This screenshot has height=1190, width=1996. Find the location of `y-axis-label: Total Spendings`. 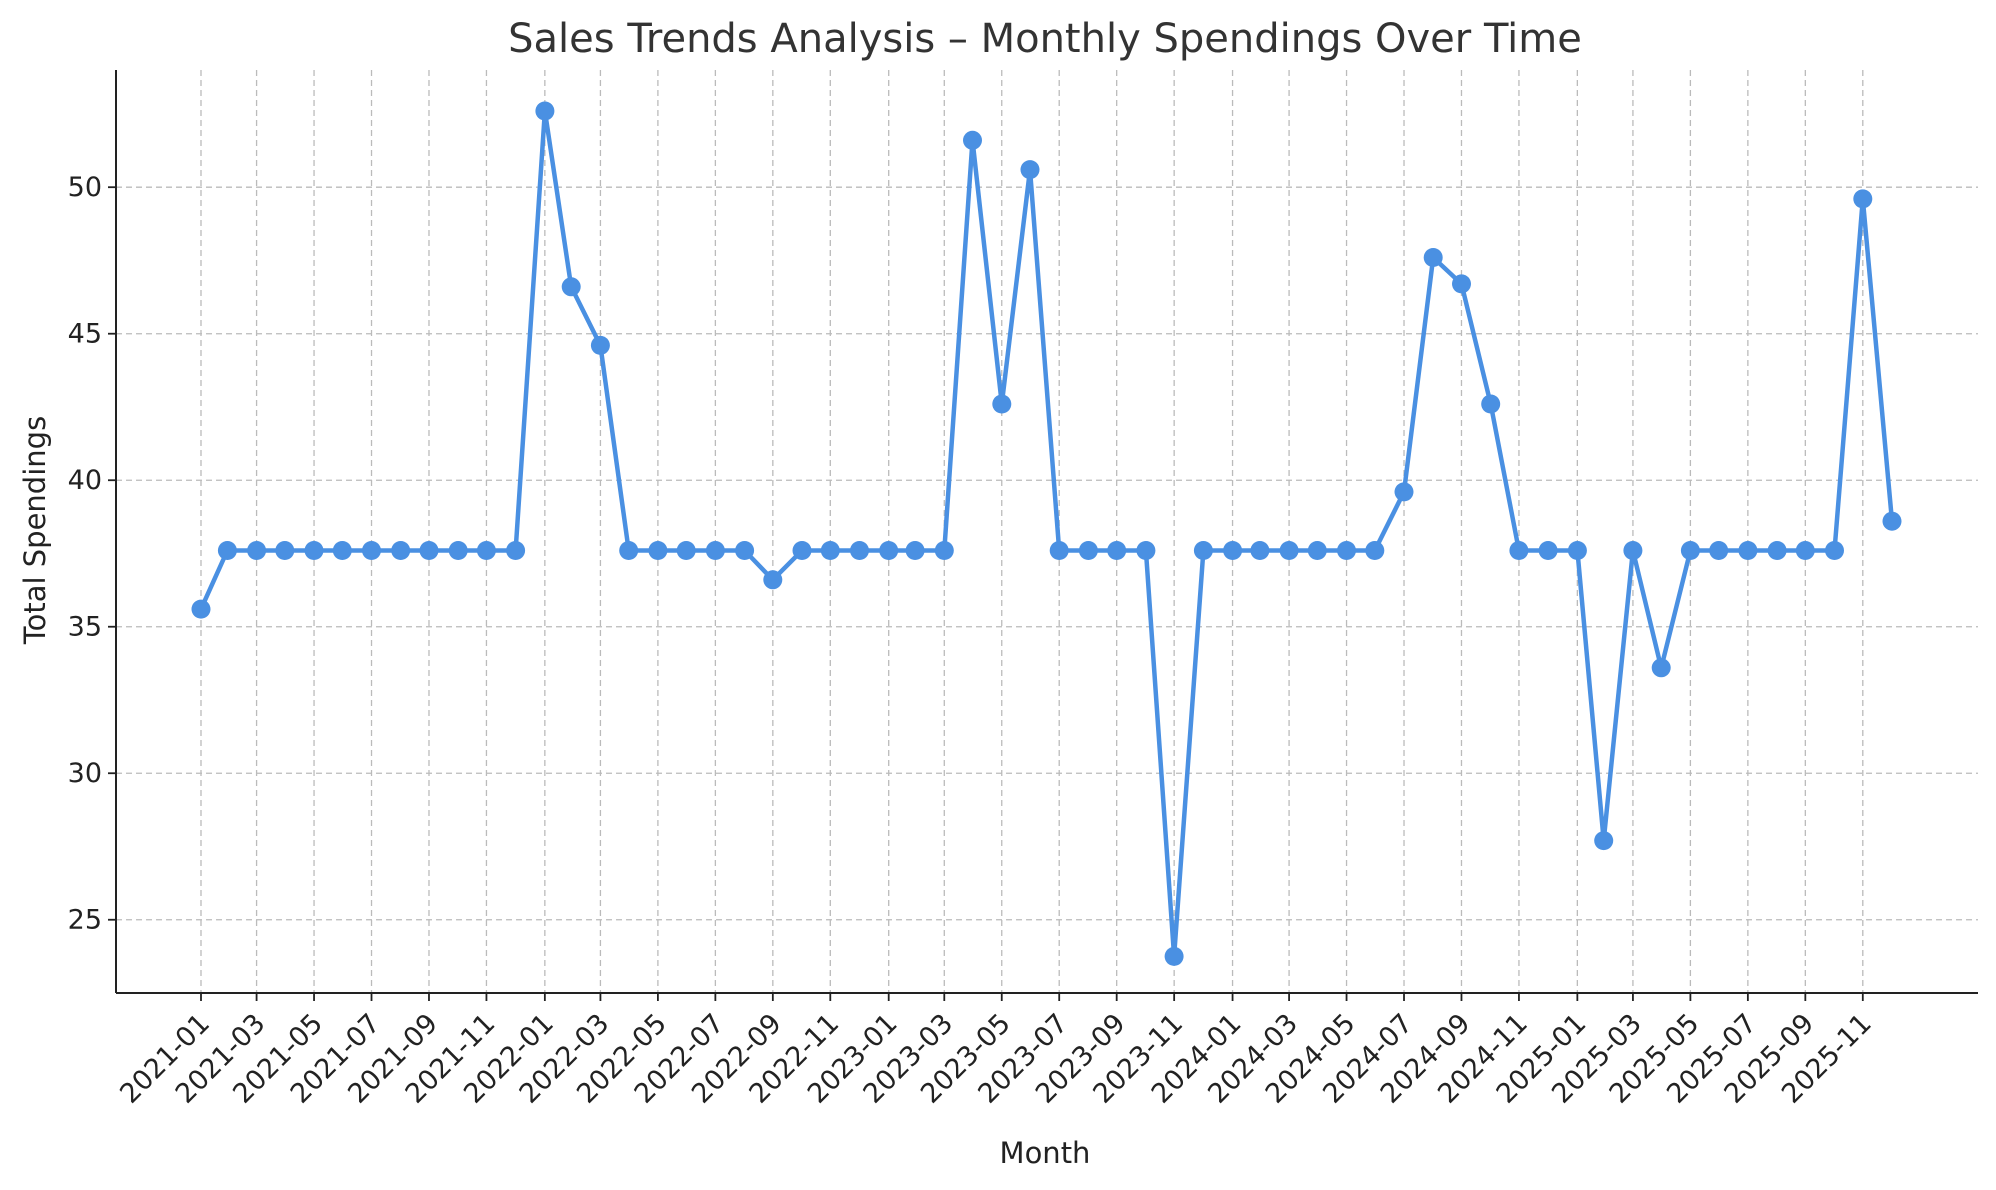

y-axis-label: Total Spendings is located at coordinates (35, 530).